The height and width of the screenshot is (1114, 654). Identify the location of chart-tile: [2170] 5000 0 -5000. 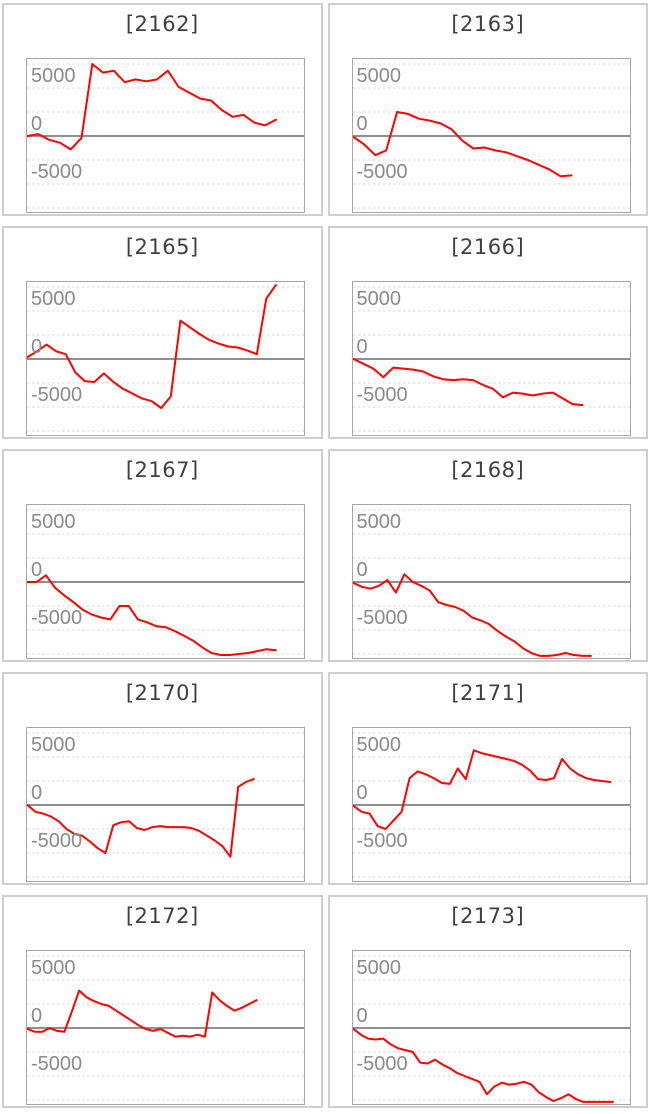
(162, 778).